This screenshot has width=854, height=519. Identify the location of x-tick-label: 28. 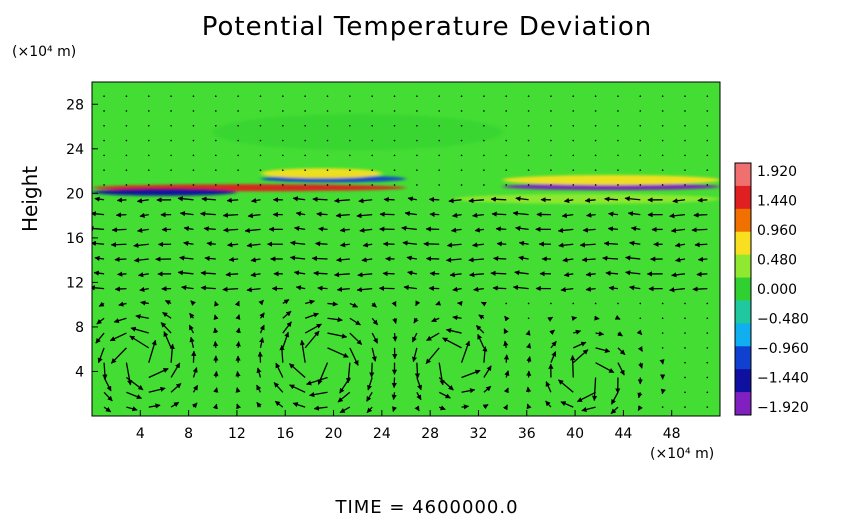
(430, 434).